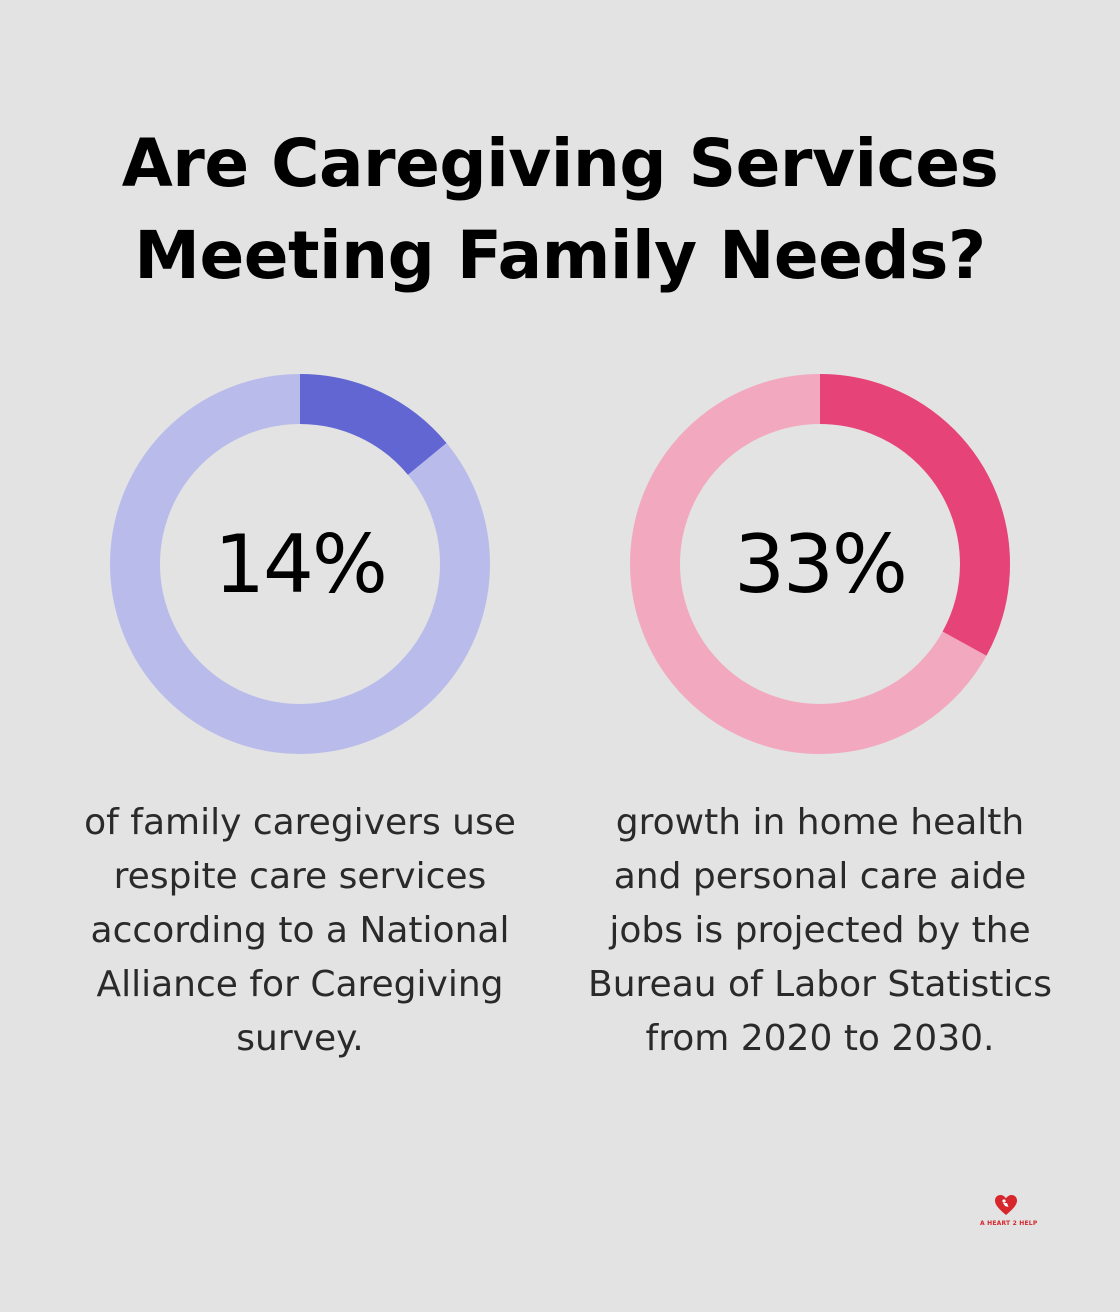 The height and width of the screenshot is (1312, 1120). I want to click on caption-line: of family caregivers use, so click(300, 822).